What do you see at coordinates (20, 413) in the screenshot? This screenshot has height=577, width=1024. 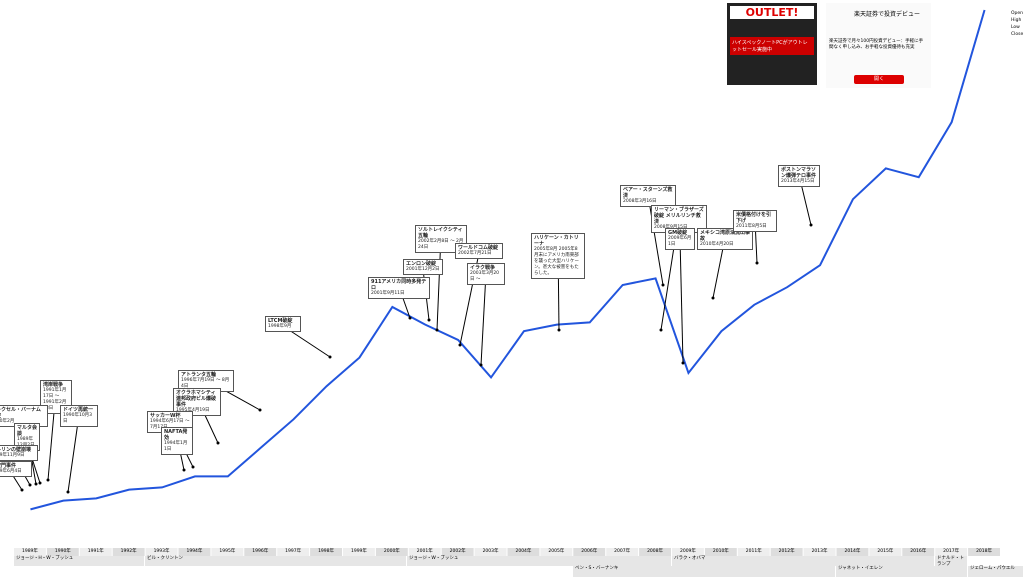 I see `annotation-title: ドレクセル・バーナム破綻` at bounding box center [20, 413].